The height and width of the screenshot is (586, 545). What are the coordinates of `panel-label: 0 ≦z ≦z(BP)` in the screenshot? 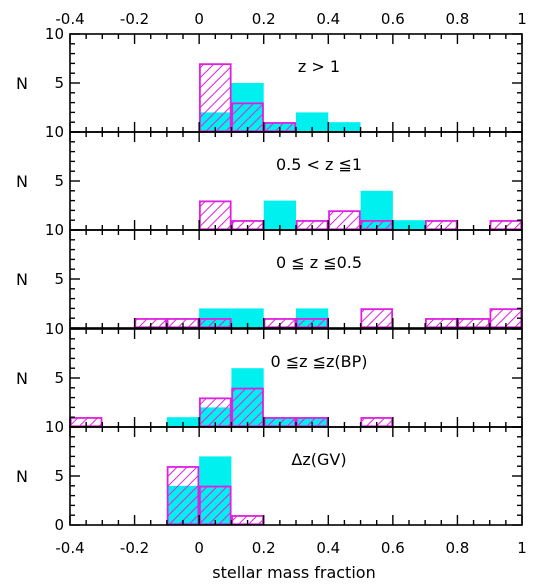 It's located at (318, 361).